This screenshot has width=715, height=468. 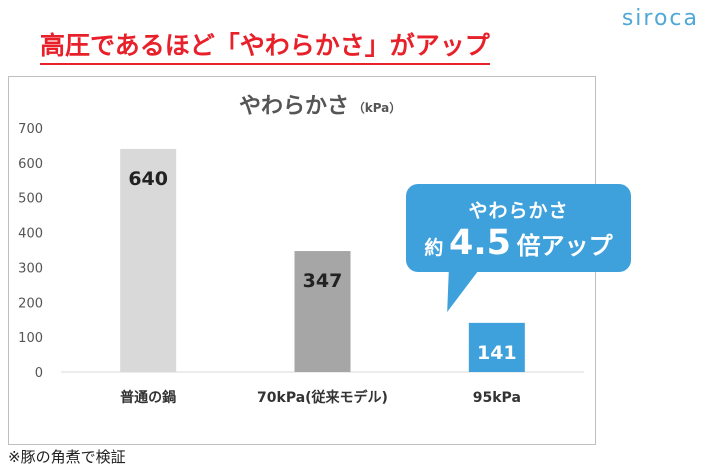 What do you see at coordinates (30, 234) in the screenshot?
I see `y-tick-label: 400` at bounding box center [30, 234].